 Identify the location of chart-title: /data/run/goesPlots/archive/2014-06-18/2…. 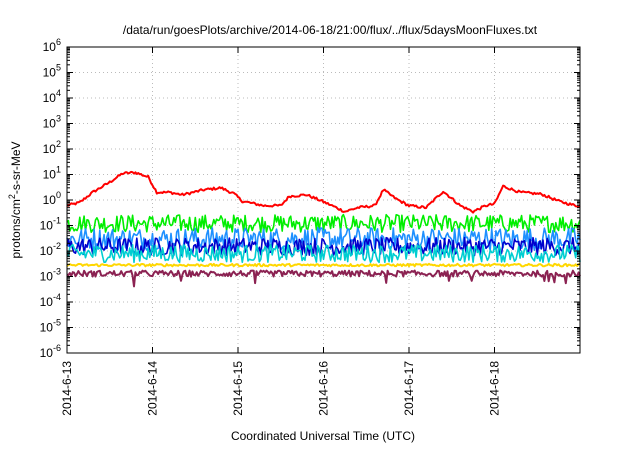
(330, 30).